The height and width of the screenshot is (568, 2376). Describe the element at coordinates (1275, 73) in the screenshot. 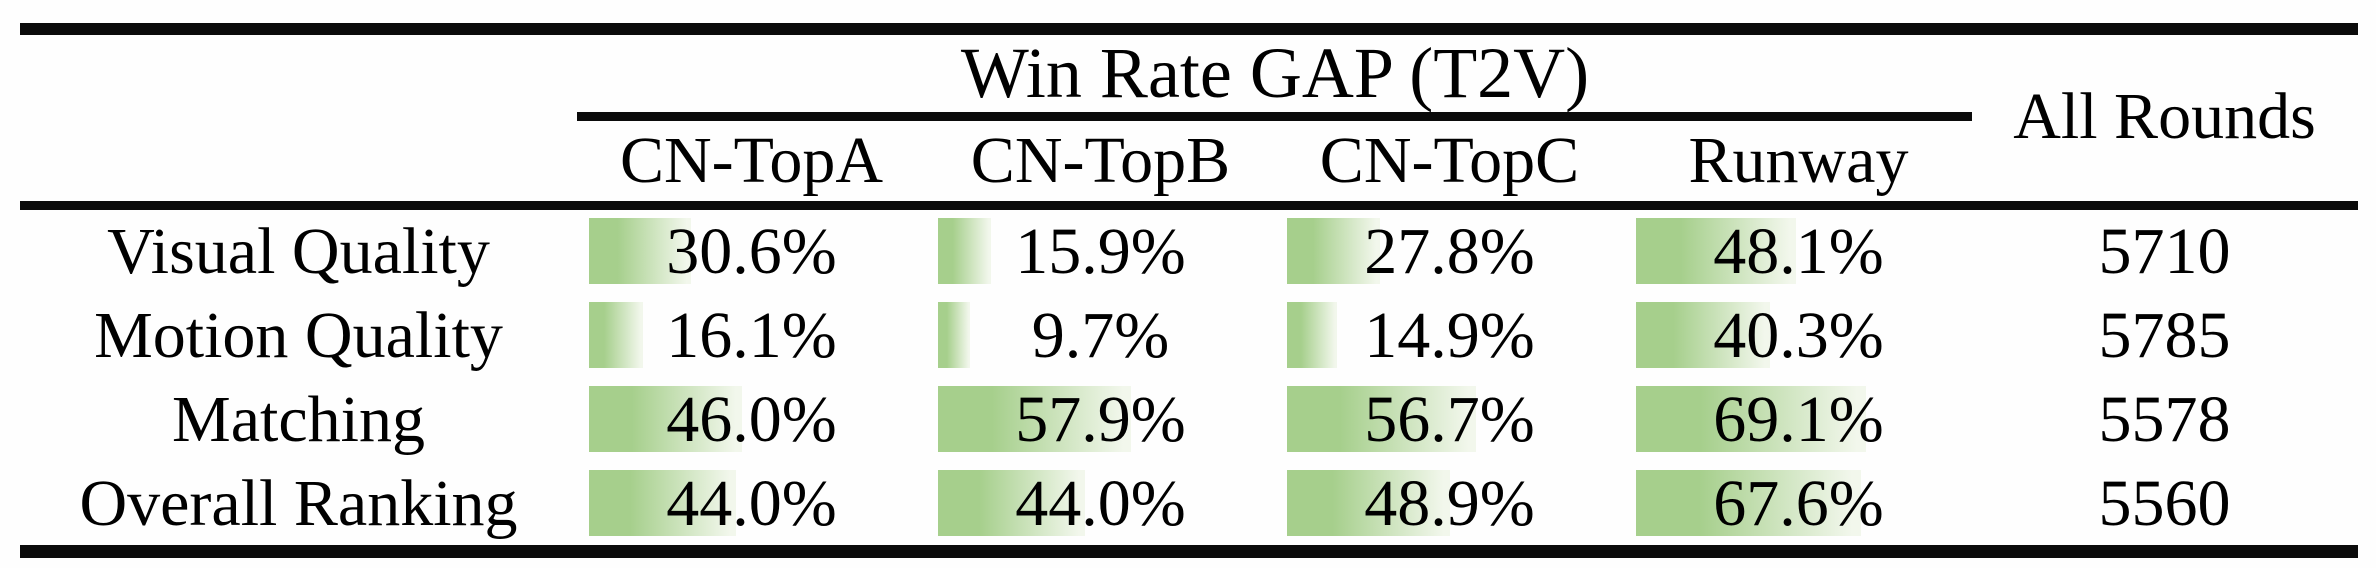

I see `group-header-title: Win Rate GAP (T2V)` at that location.